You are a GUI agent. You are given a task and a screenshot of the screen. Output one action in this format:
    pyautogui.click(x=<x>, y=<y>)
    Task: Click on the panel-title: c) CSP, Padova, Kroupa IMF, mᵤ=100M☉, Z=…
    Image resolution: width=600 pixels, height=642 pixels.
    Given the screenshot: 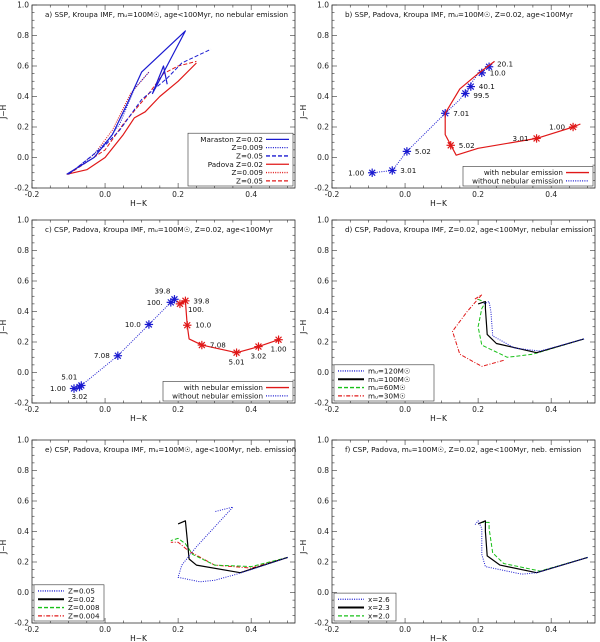 What is the action you would take?
    pyautogui.click(x=159, y=229)
    